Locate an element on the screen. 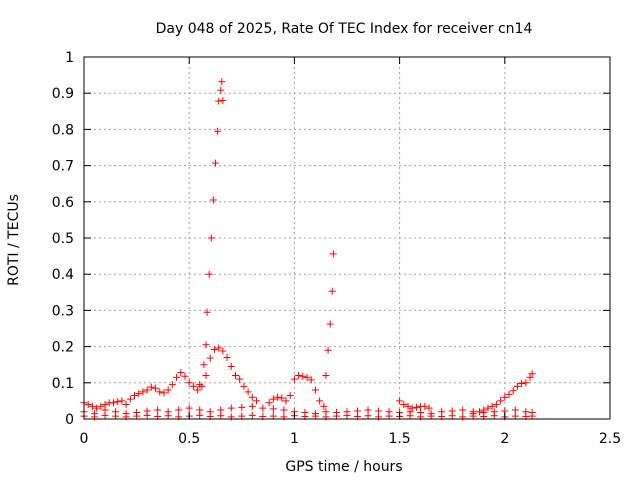  y-tick-label: 0.4 is located at coordinates (63, 275).